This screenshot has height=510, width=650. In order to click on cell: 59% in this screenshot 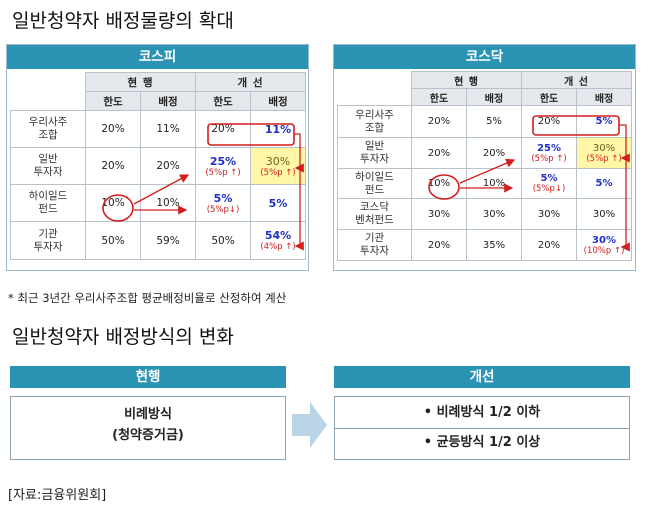, I will do `click(168, 240)`.